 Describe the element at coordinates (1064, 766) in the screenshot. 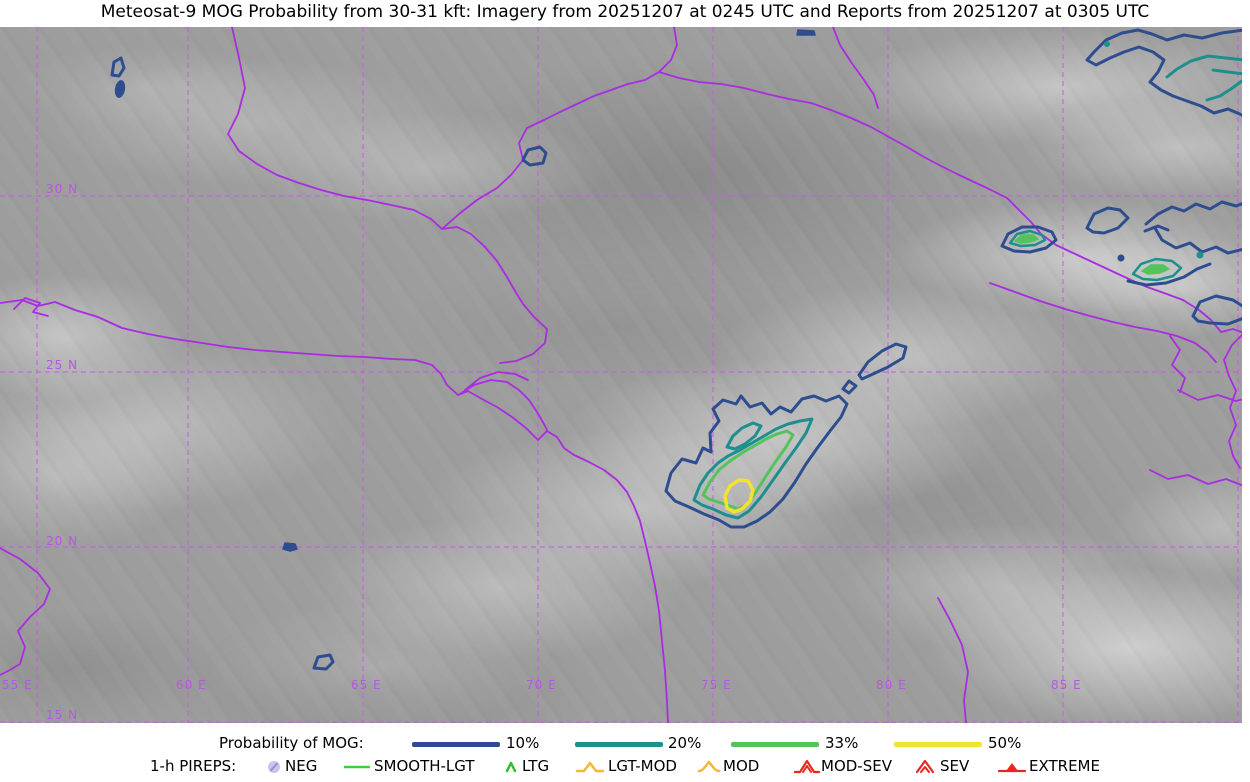

I see `pirep-extreme-label: EXTREME` at that location.